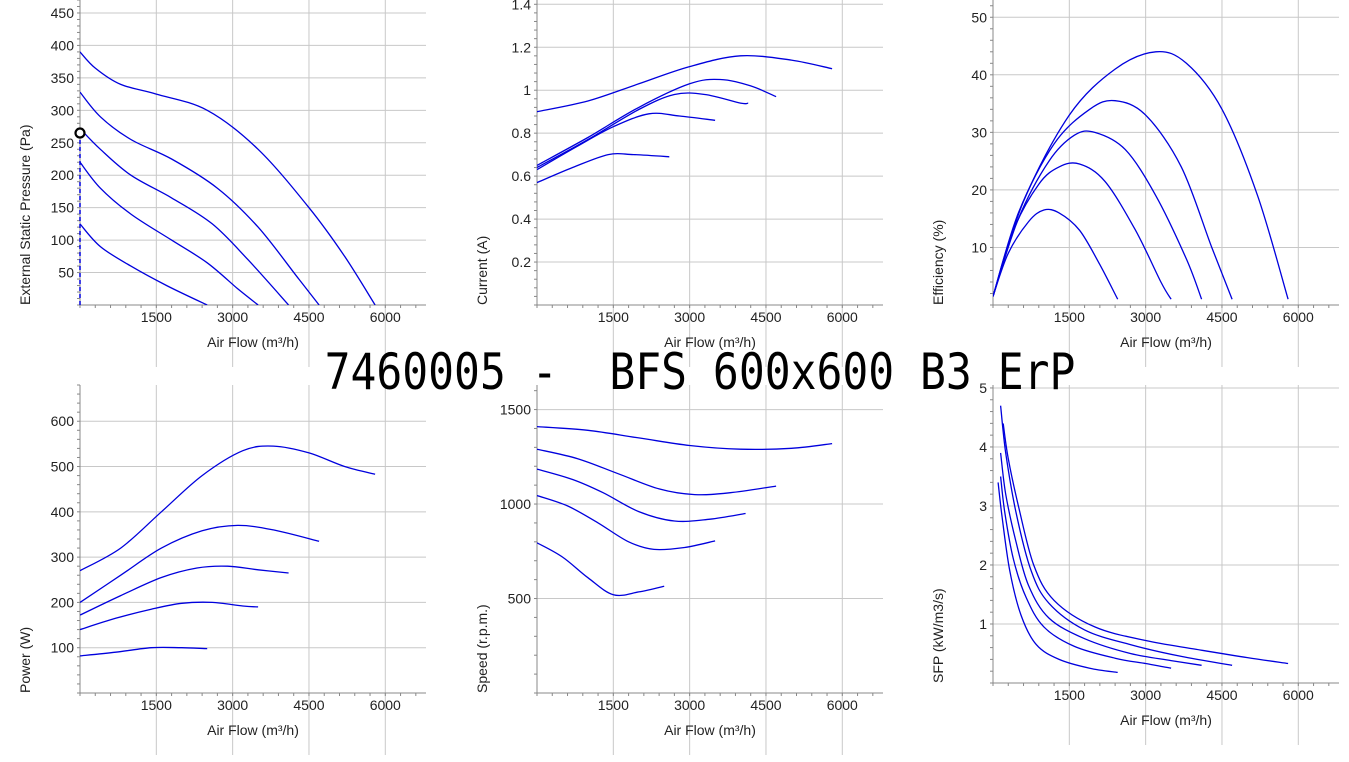 The image size is (1349, 762). What do you see at coordinates (527, 90) in the screenshot?
I see `y-tick-label: 1` at bounding box center [527, 90].